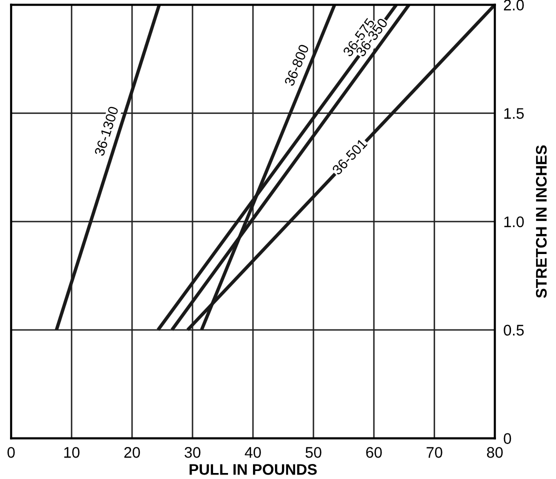 Image resolution: width=556 pixels, height=479 pixels. What do you see at coordinates (132, 452) in the screenshot?
I see `x-tick-label: 20` at bounding box center [132, 452].